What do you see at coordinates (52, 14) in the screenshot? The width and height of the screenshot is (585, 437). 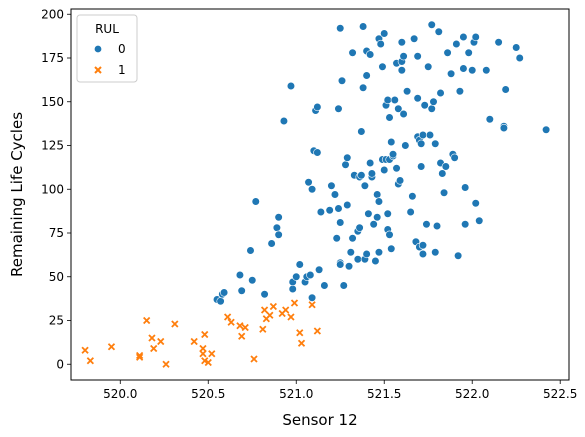 I see `y-tick-label: 200` at bounding box center [52, 14].